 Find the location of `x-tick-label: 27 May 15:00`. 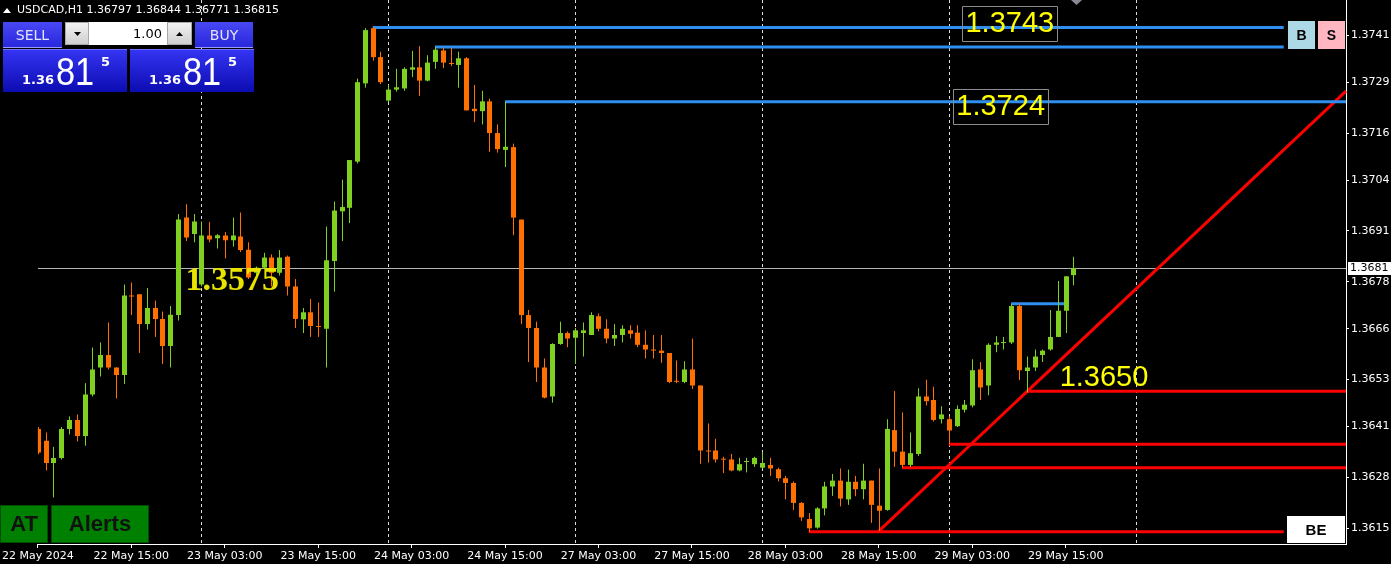

x-tick-label: 27 May 15:00 is located at coordinates (692, 556).